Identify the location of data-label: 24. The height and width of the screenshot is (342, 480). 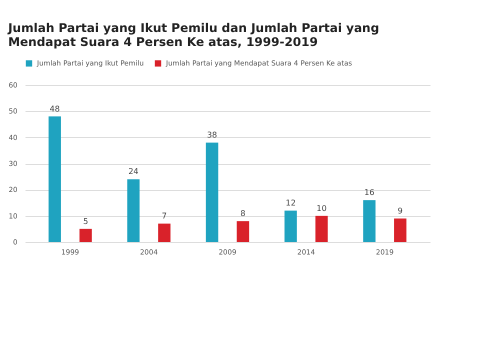
(133, 171).